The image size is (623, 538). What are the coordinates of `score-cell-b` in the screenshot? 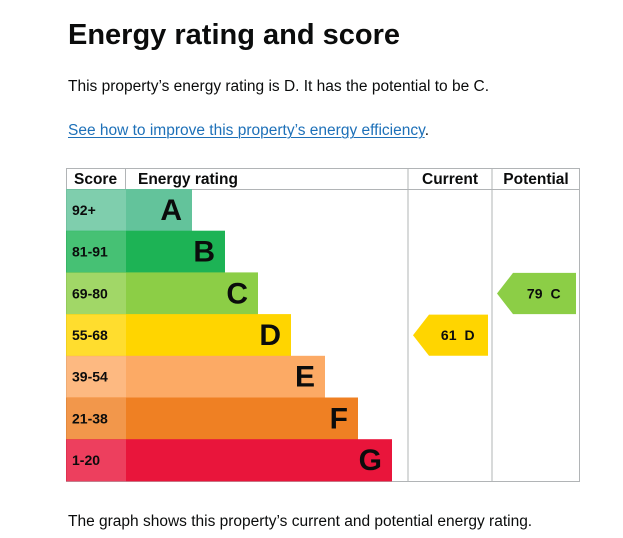 It's located at (96, 251).